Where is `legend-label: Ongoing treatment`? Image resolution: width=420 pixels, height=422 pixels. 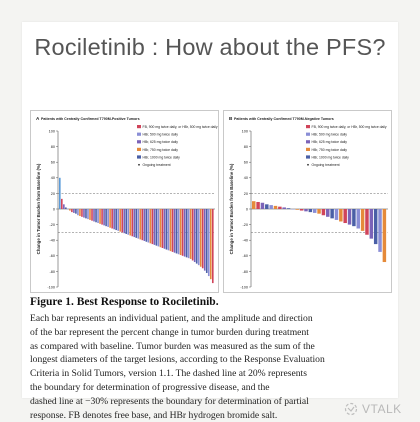 legend-label: Ongoing treatment is located at coordinates (157, 165).